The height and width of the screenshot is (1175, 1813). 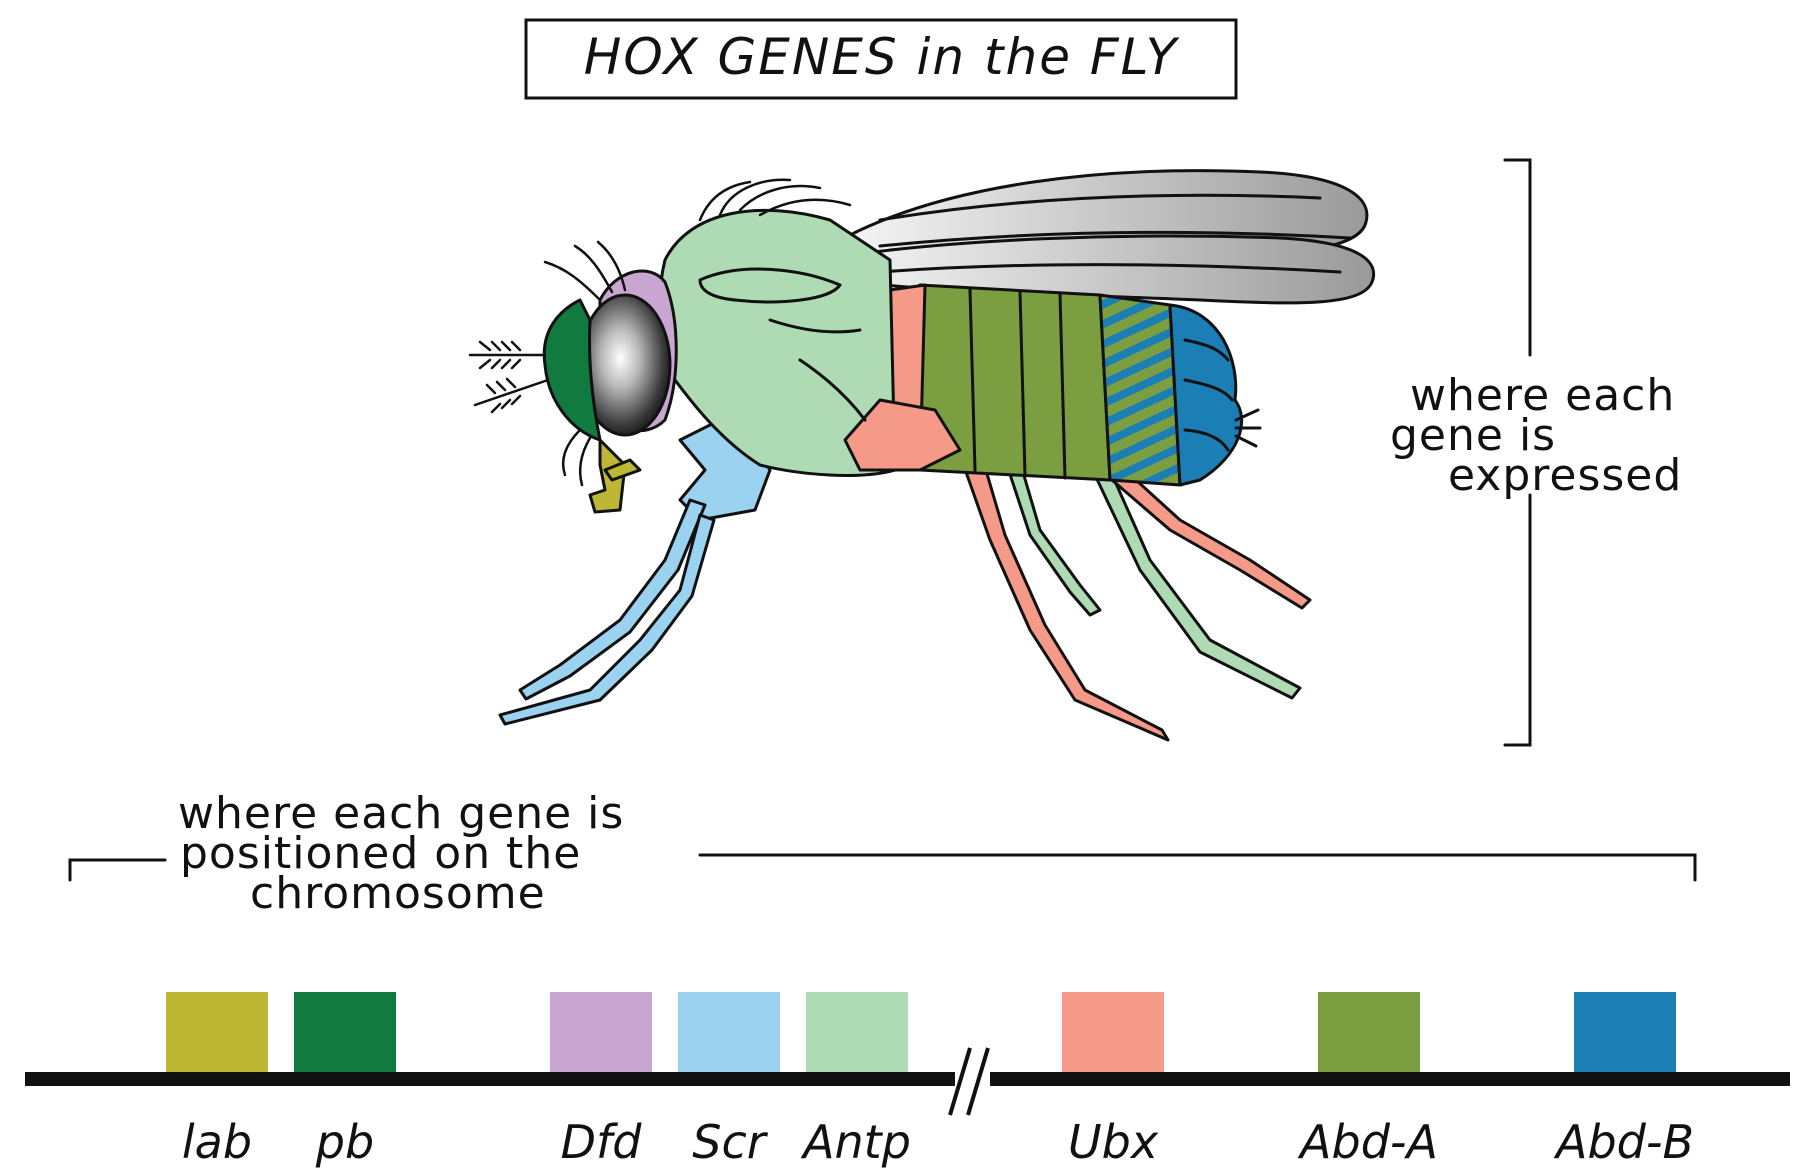 I want to click on wings, so click(x=1112, y=237).